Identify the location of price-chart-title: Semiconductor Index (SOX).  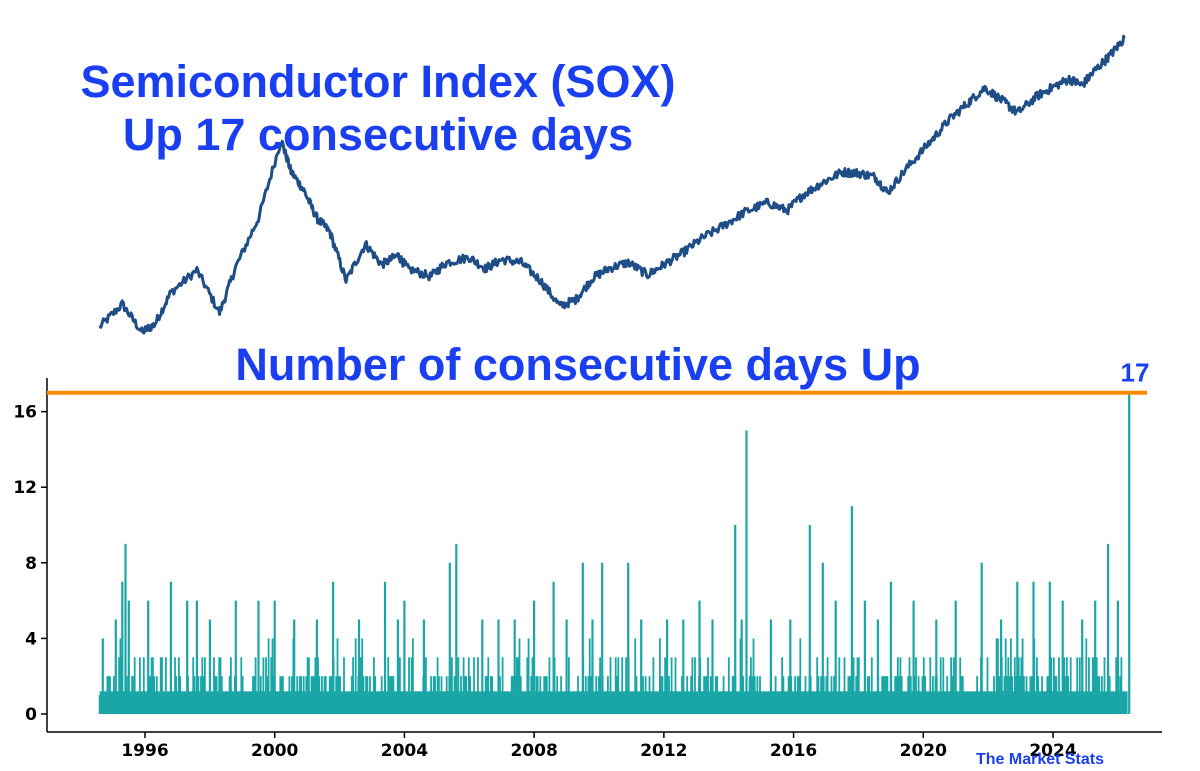
(377, 81).